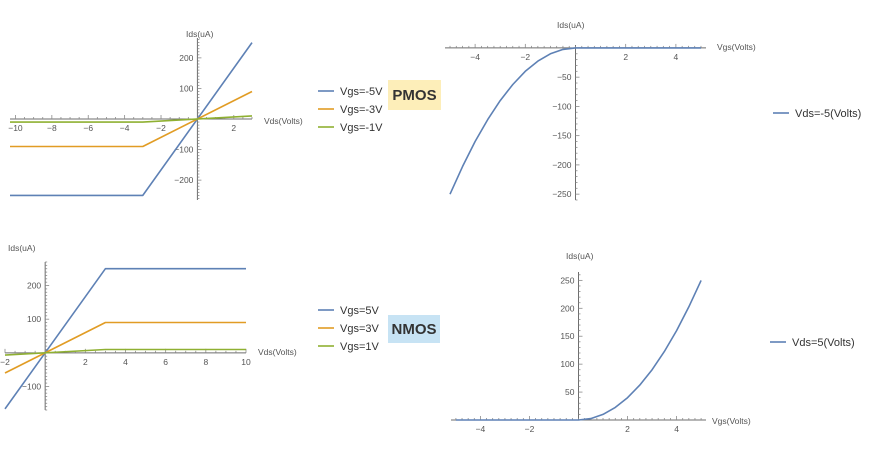 The height and width of the screenshot is (454, 891). I want to click on legend-label: Vgs=-1V, so click(361, 128).